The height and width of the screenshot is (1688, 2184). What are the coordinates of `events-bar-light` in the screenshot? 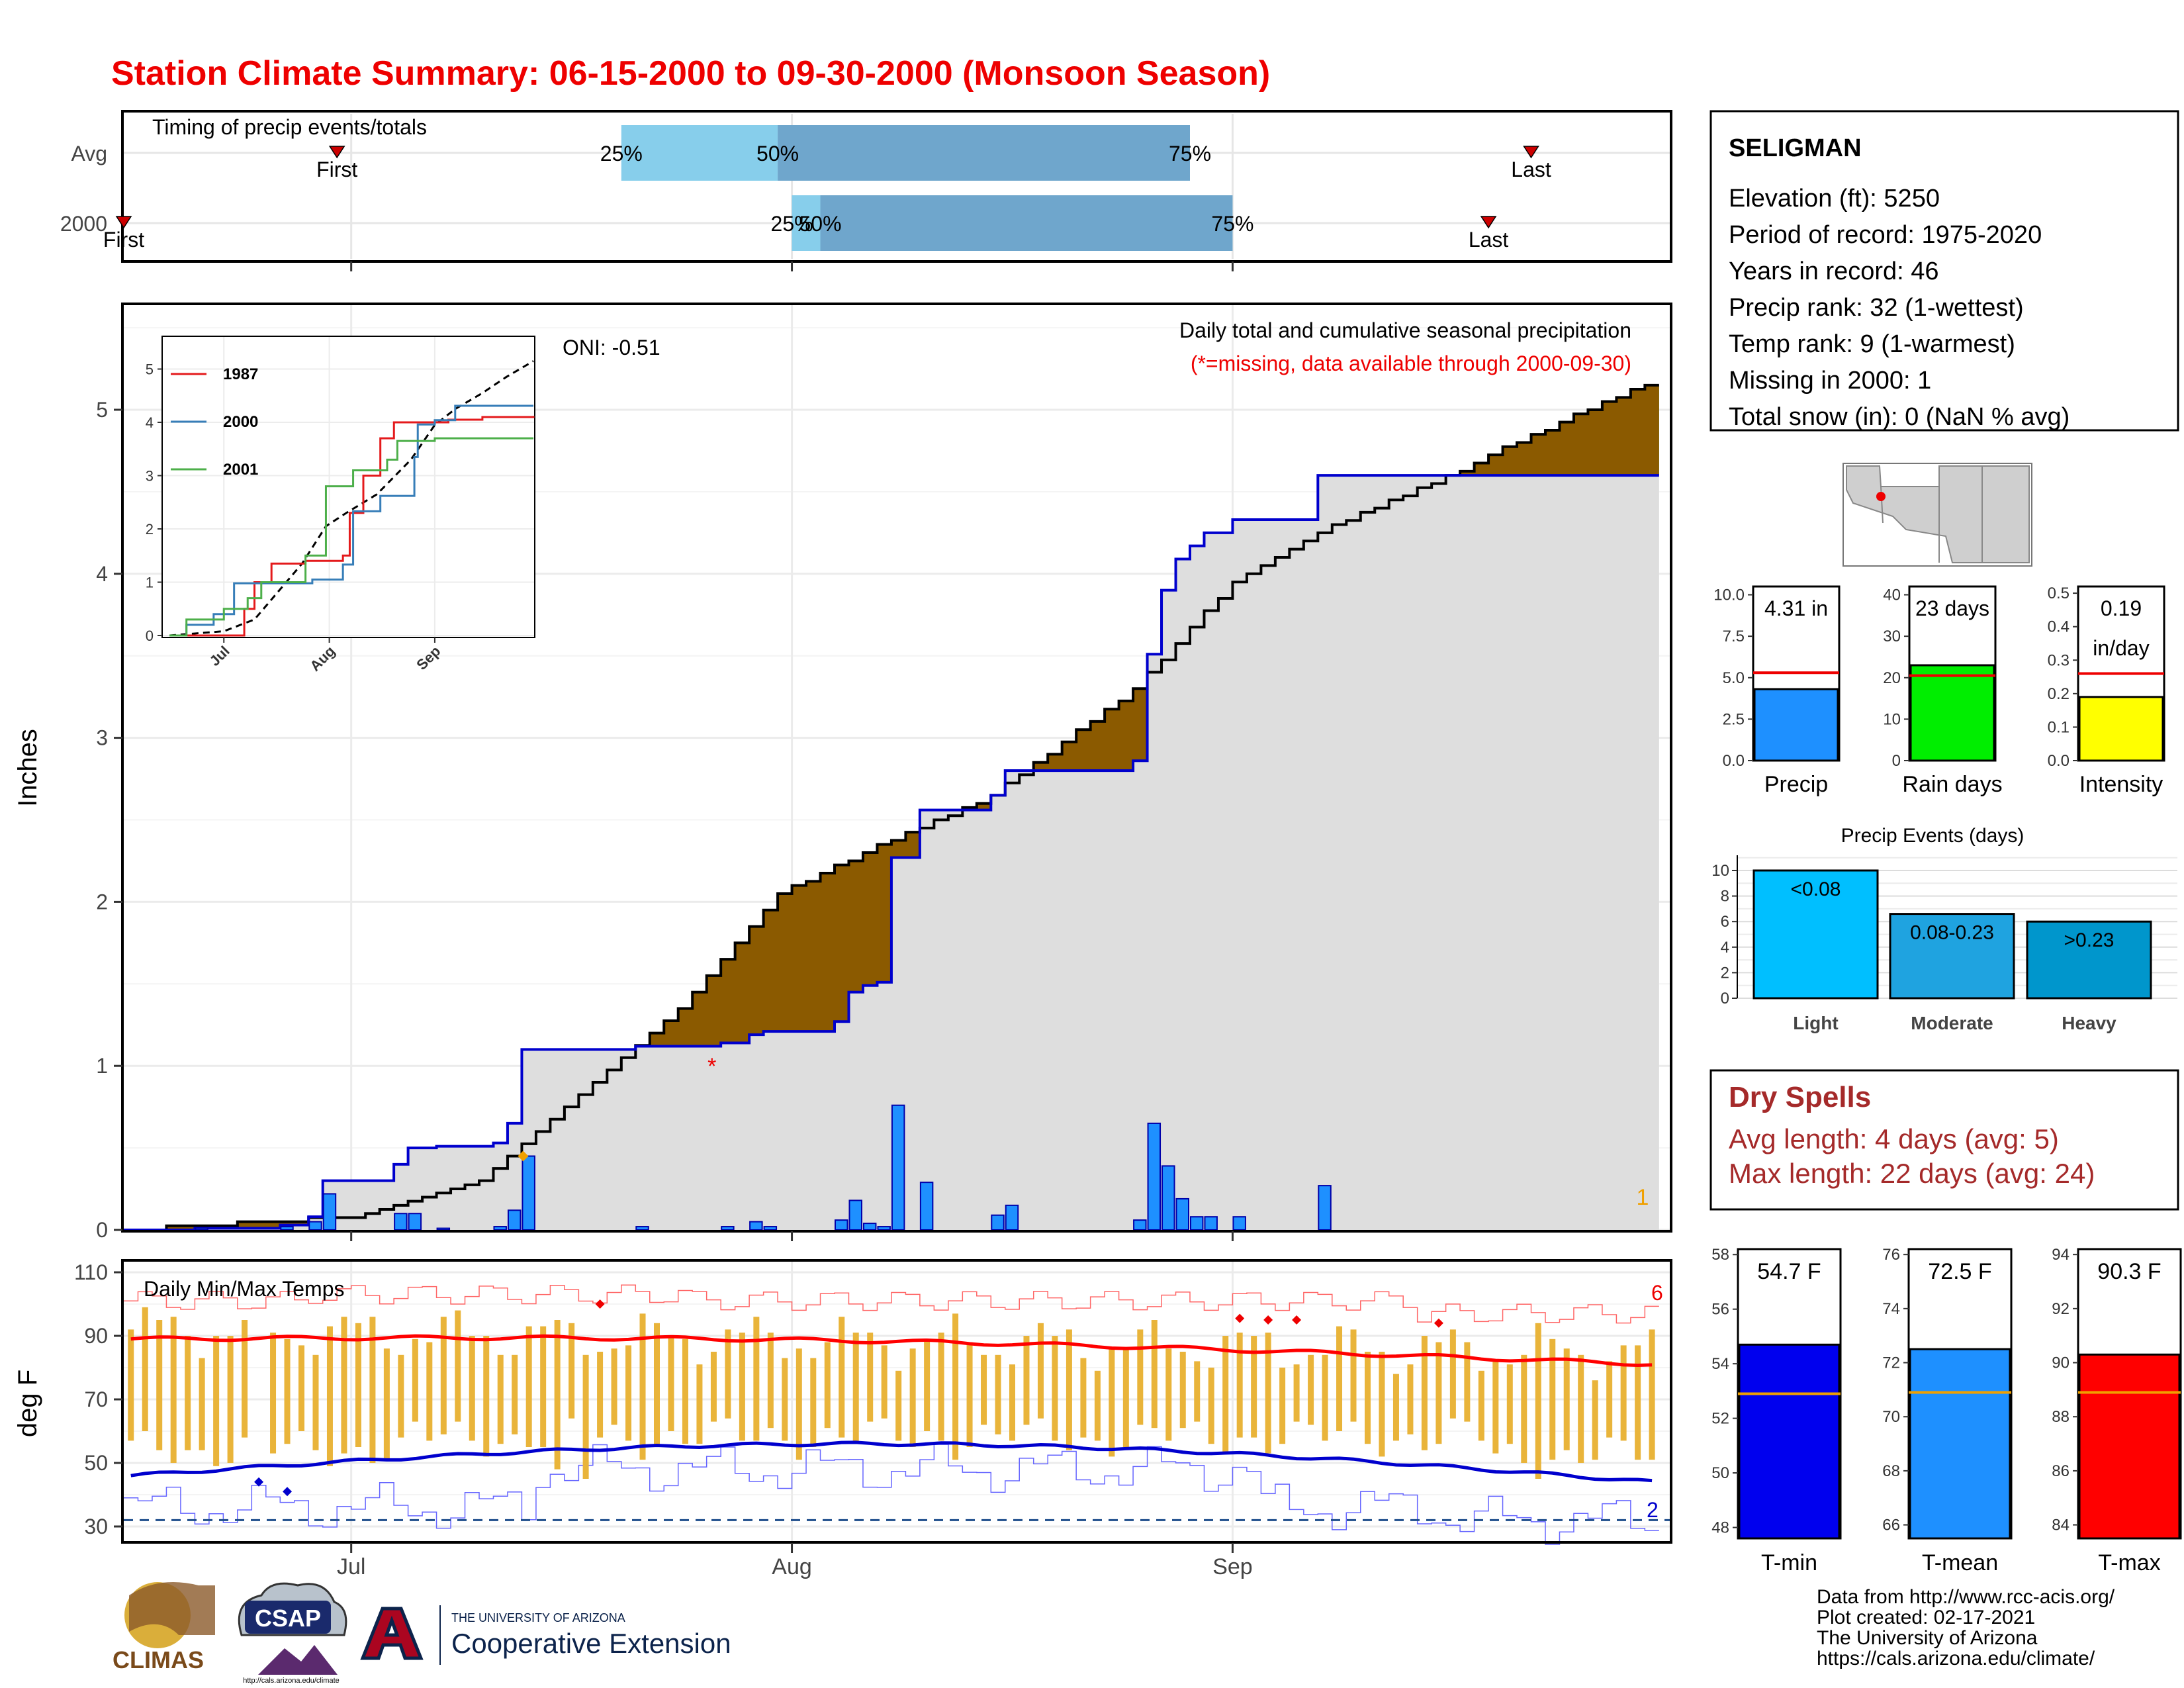 It's located at (1815, 934).